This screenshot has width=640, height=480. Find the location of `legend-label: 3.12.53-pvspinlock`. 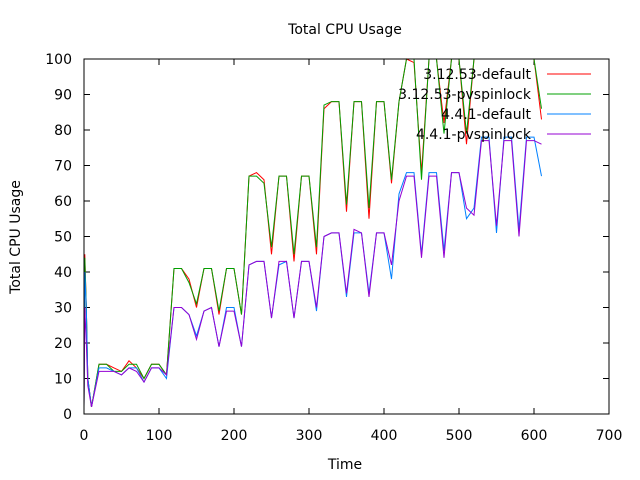

legend-label: 3.12.53-pvspinlock is located at coordinates (465, 95).